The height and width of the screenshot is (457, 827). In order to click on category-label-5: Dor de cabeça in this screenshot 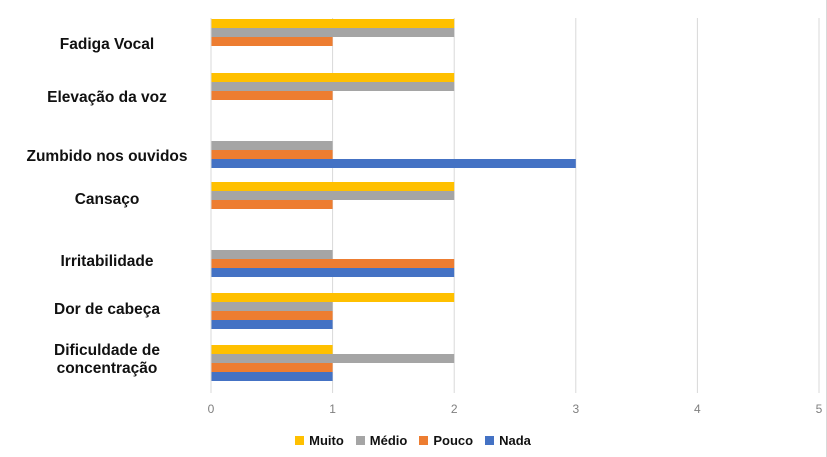, I will do `click(107, 309)`.